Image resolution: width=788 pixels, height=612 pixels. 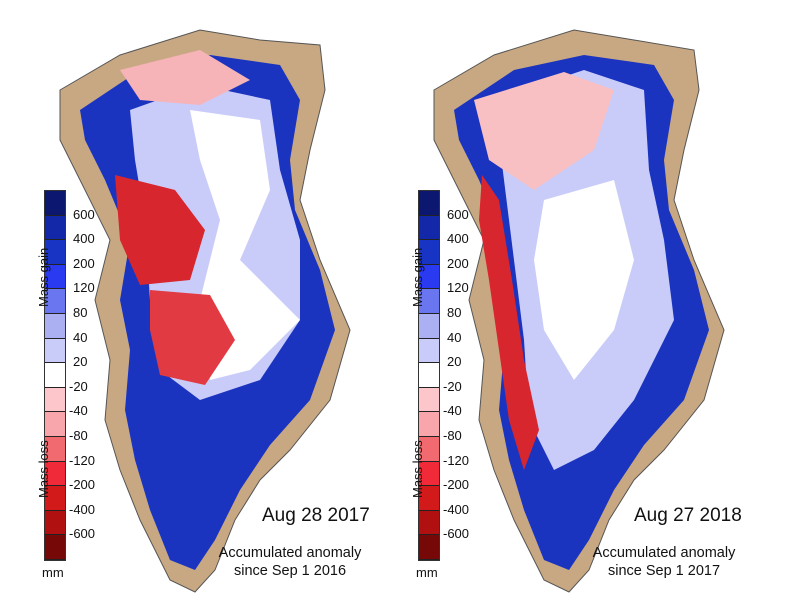 What do you see at coordinates (544, 131) in the screenshot?
I see `north-pink` at bounding box center [544, 131].